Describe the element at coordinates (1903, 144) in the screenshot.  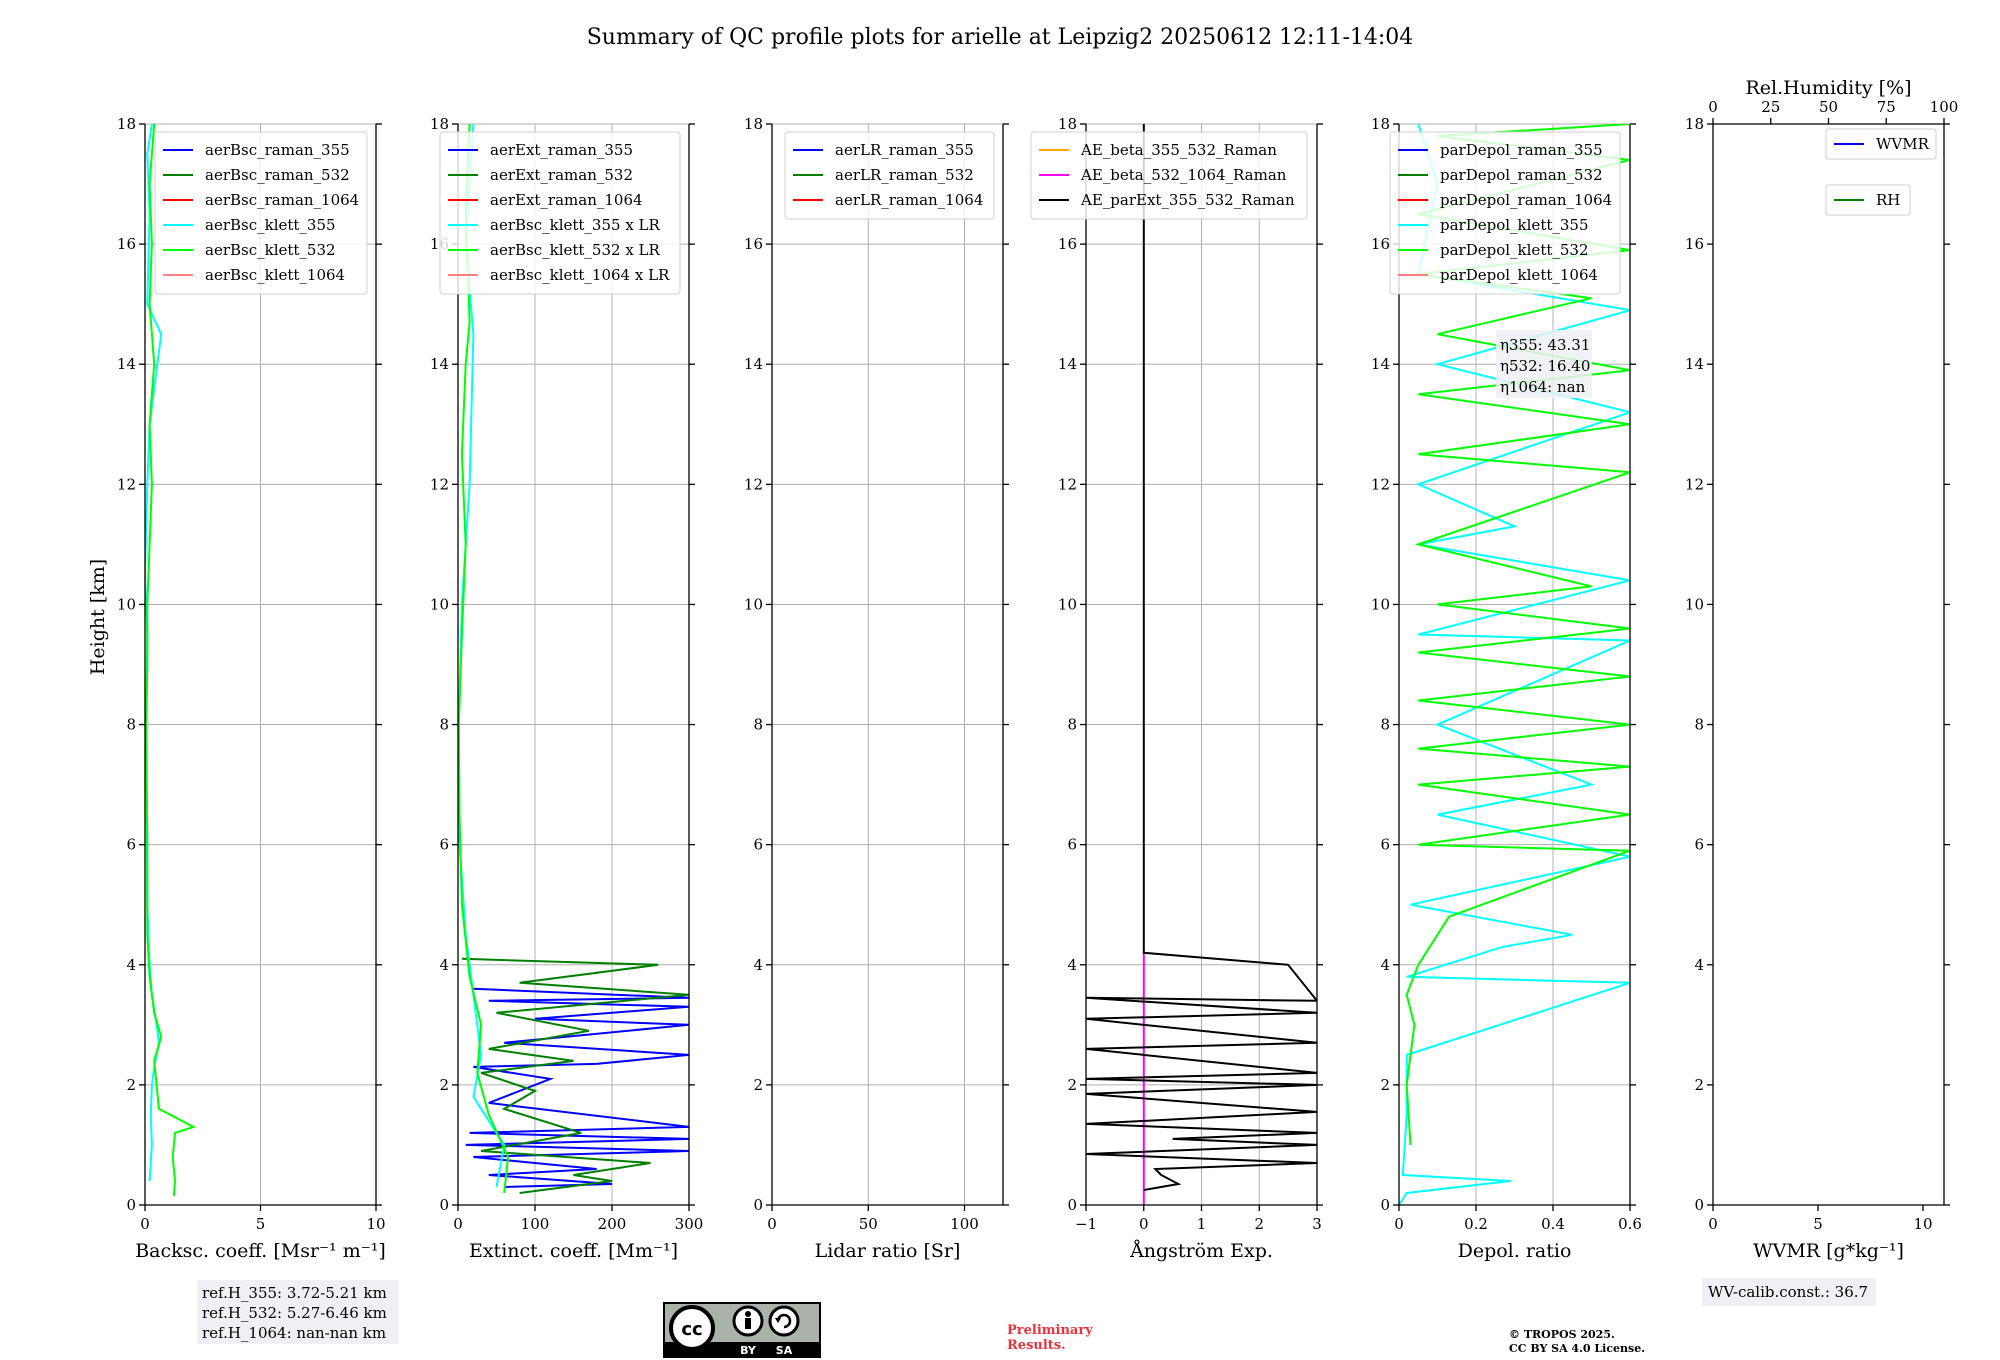
I see `legend-entry: WVMR` at that location.